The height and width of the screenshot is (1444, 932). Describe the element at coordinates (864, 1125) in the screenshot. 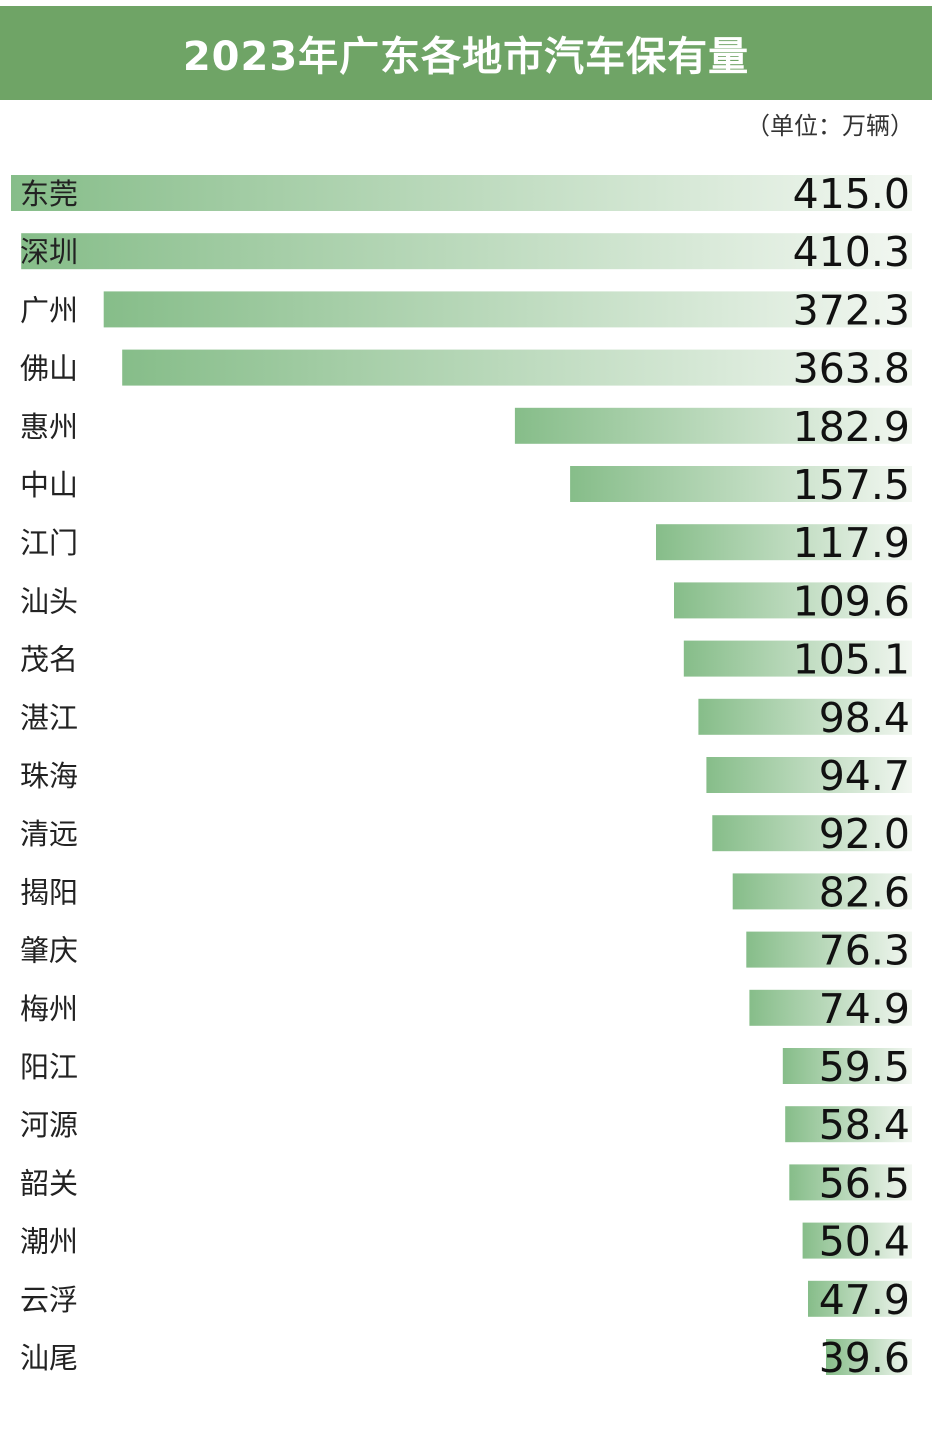

I see `value-label-17: 58.4` at that location.